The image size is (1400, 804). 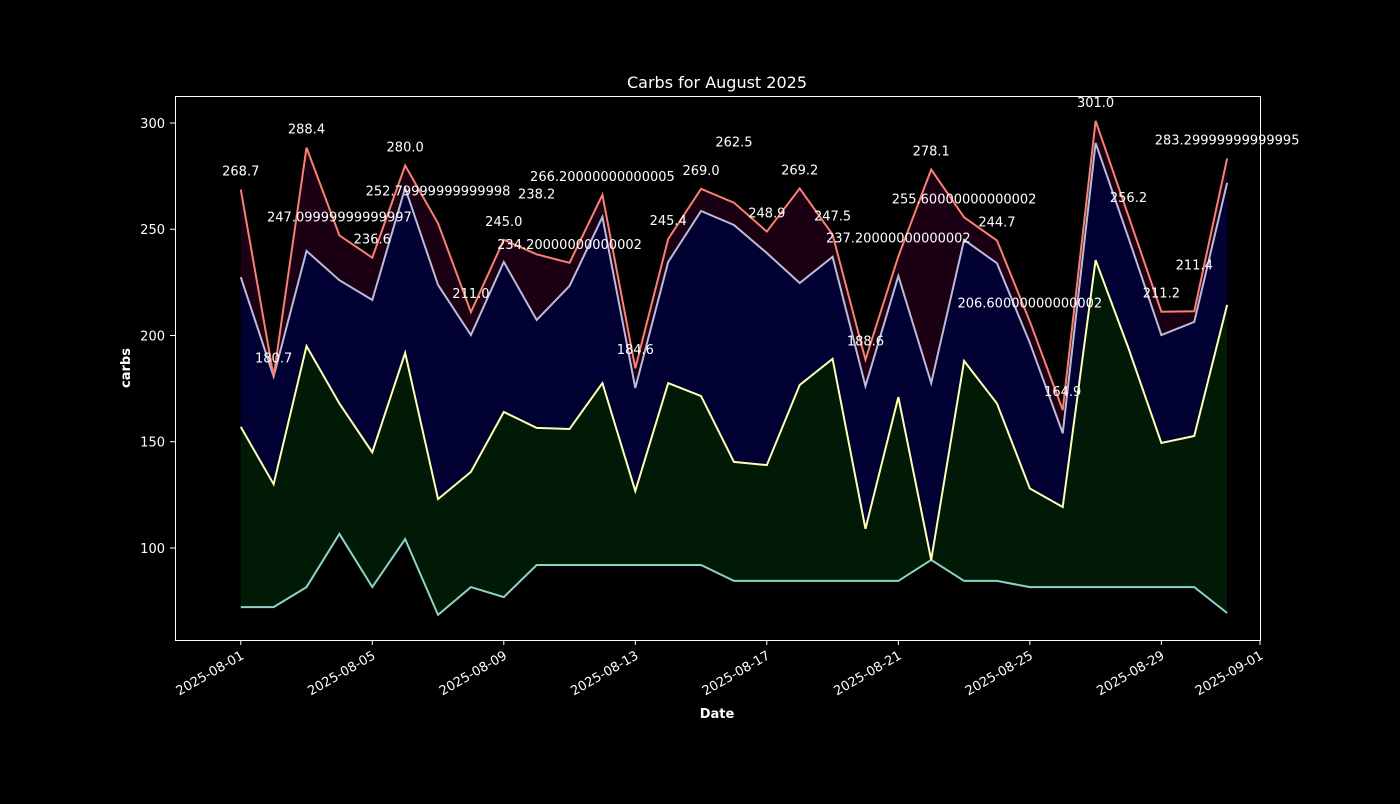 I want to click on data-label: 164.9, so click(x=1062, y=392).